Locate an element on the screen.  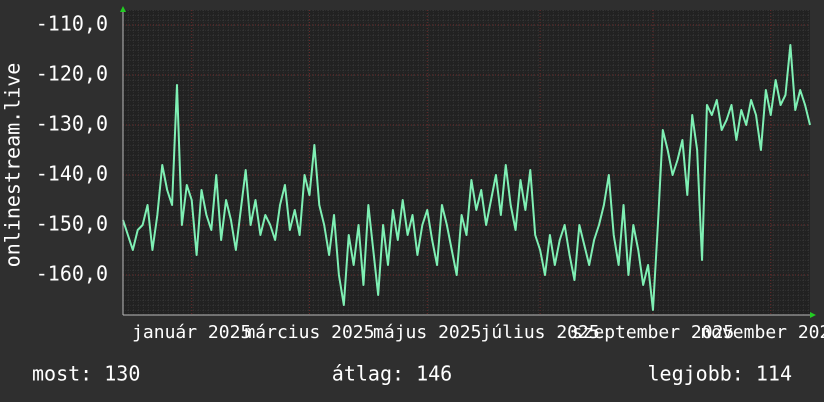
x-tick-label: január 2025 is located at coordinates (191, 332).